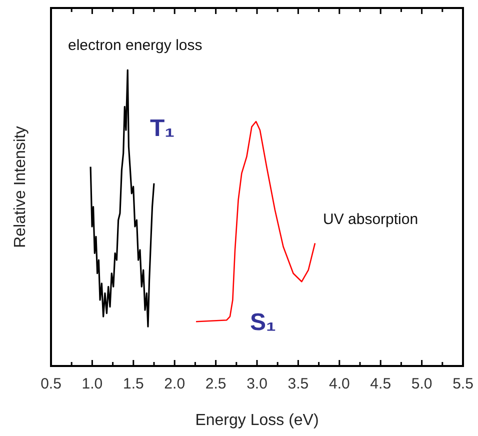  I want to click on x-tick-label: 5.0, so click(421, 384).